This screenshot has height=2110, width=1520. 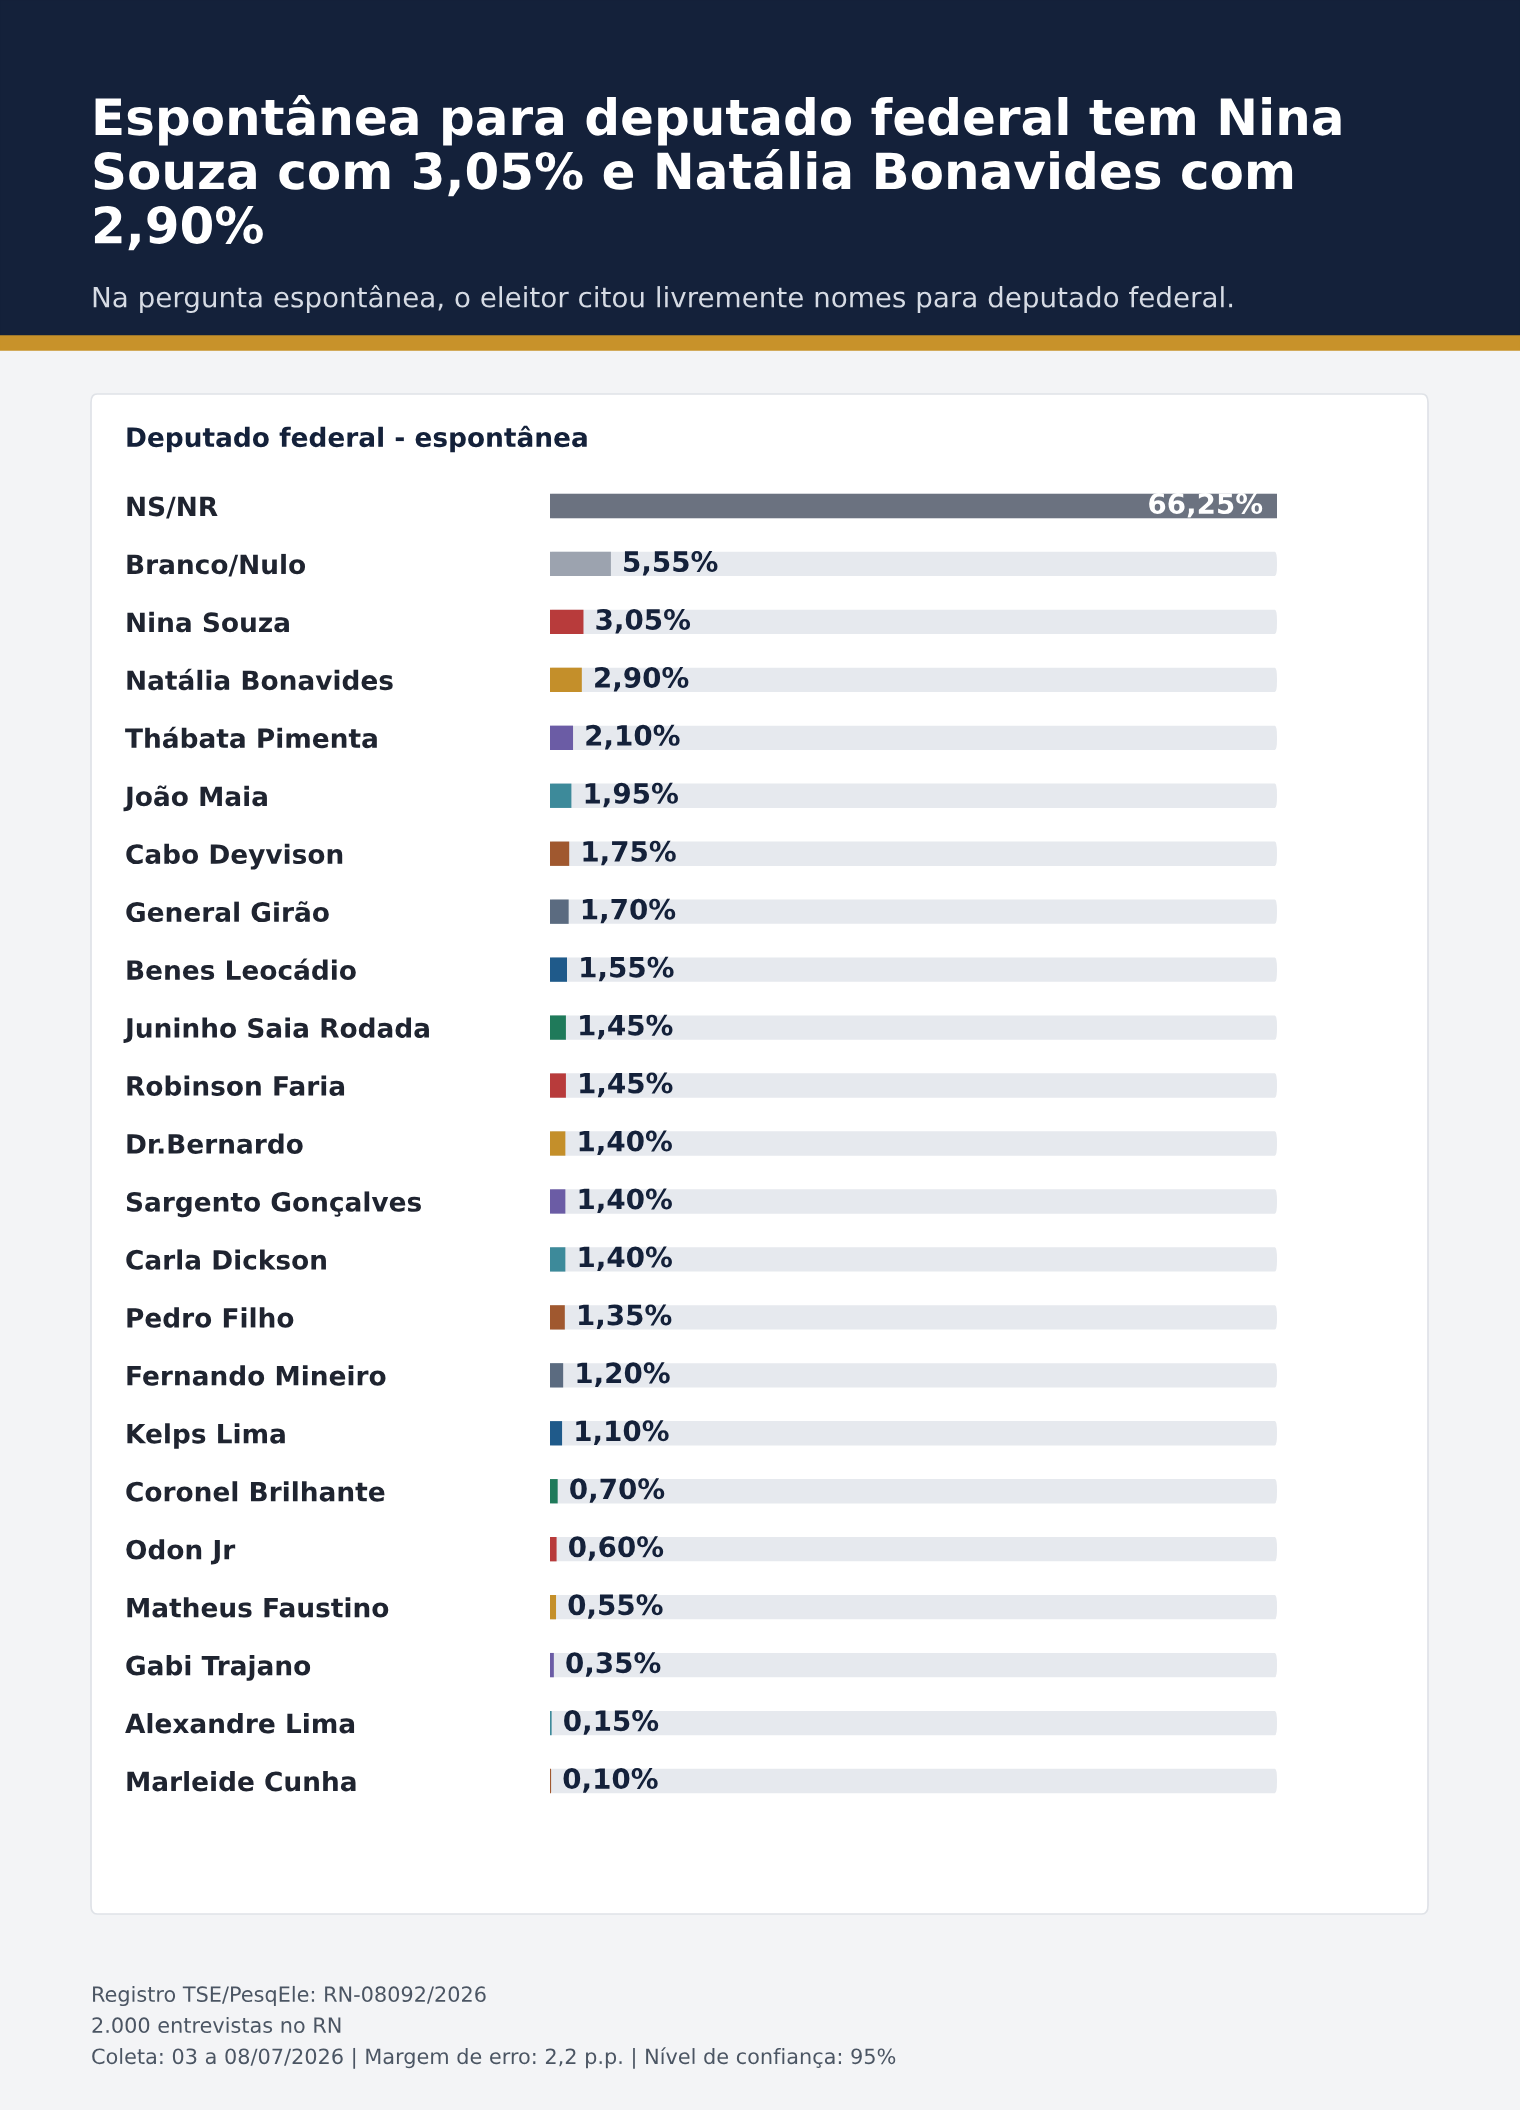 I want to click on y-tick-label: Carla Dickson, so click(x=226, y=1259).